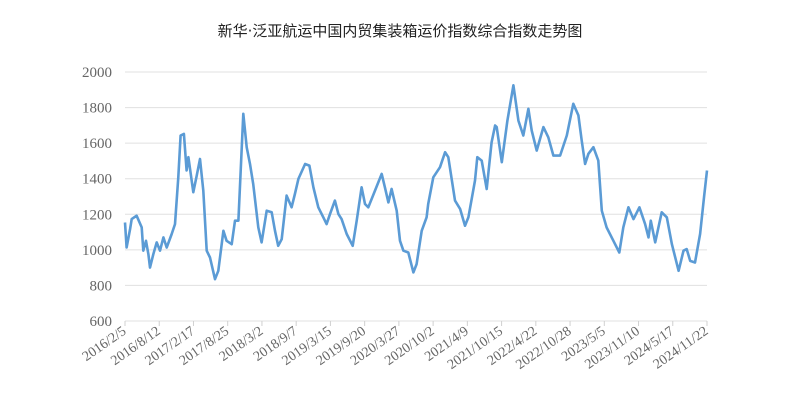 The width and height of the screenshot is (800, 400). Describe the element at coordinates (97, 215) in the screenshot. I see `y-tick-label: 1200` at that location.